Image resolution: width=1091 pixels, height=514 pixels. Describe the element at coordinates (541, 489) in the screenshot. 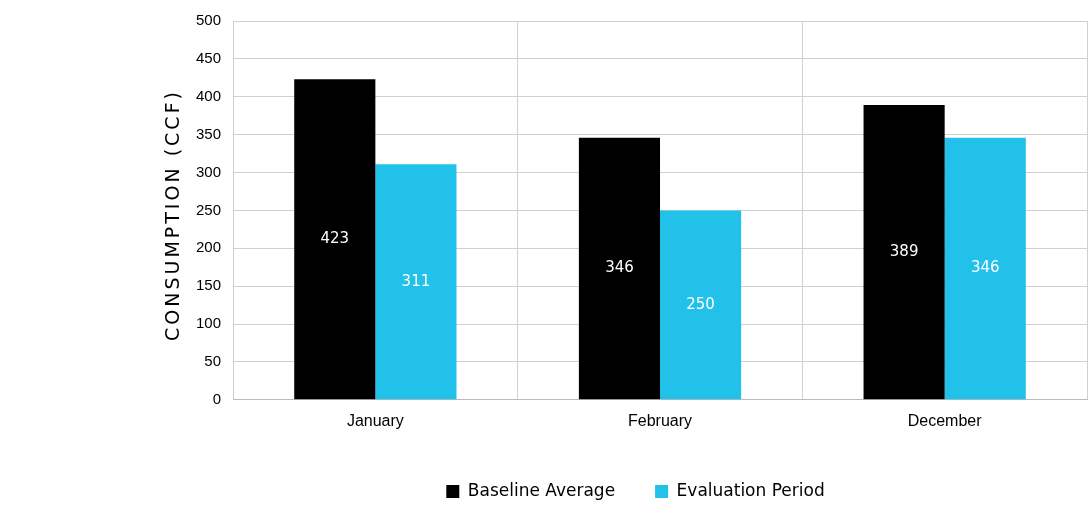

I see `legend-label: Baseline Average` at that location.